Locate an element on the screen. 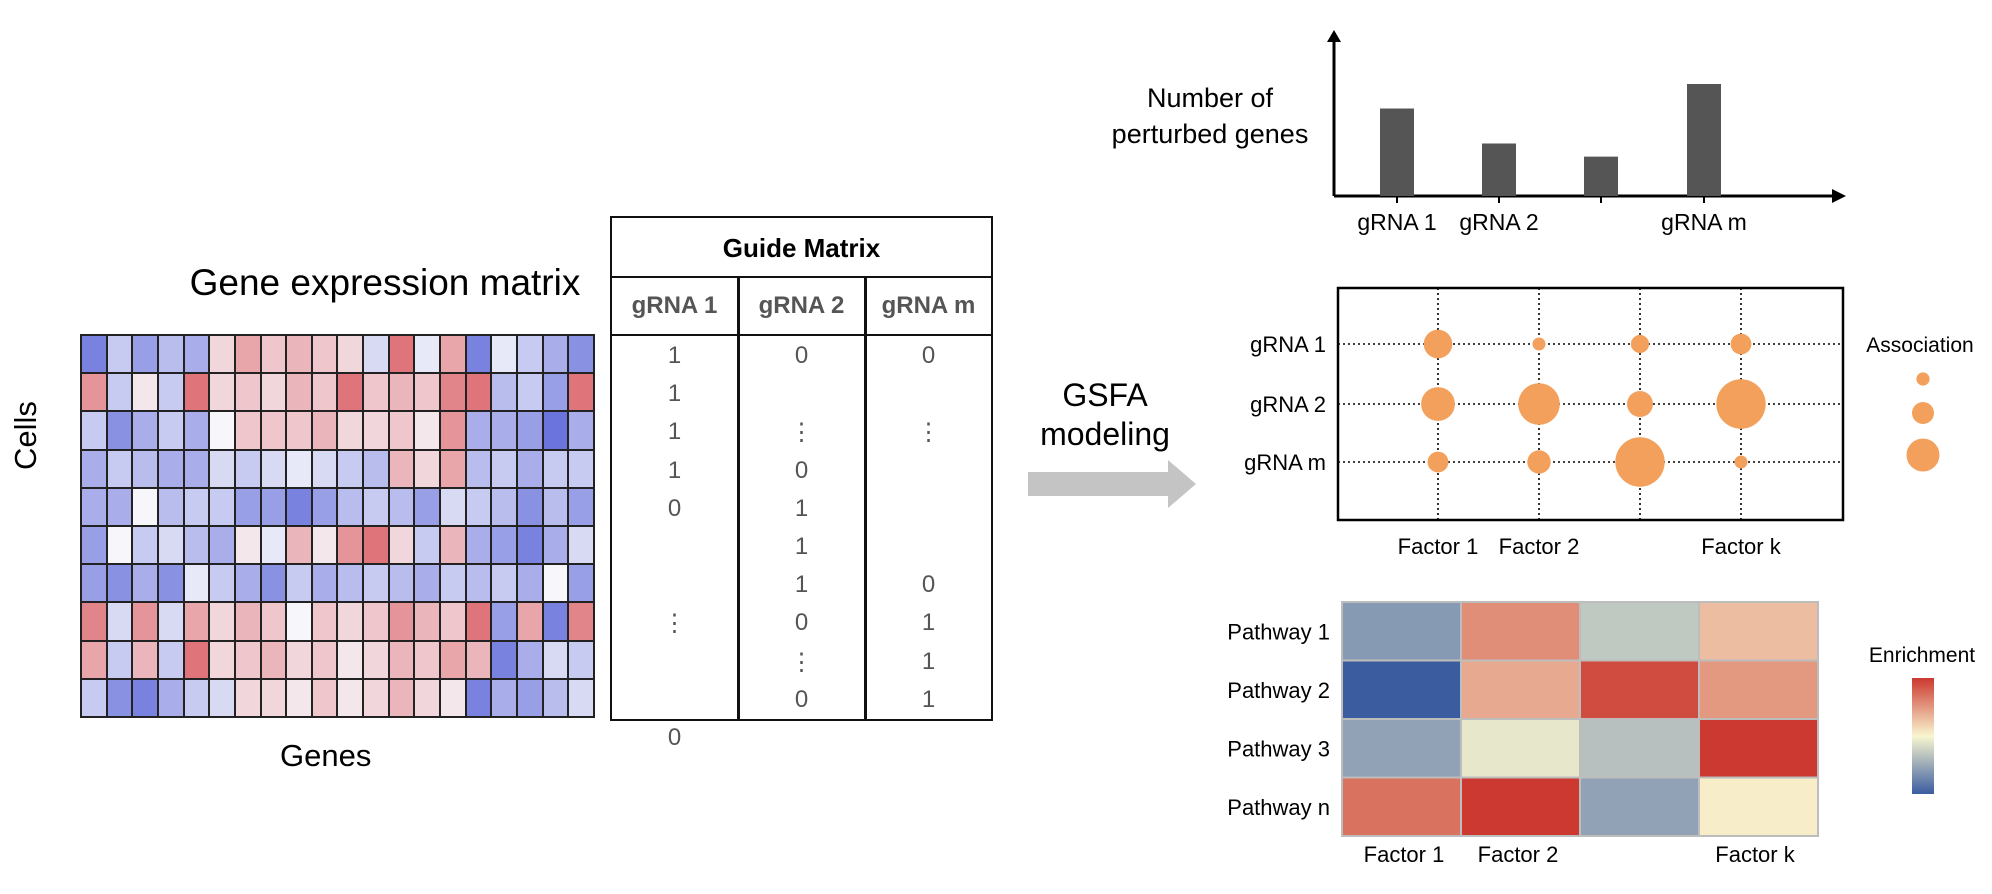  gsfa-modeling-label: GSFA modeling is located at coordinates (1105, 415).